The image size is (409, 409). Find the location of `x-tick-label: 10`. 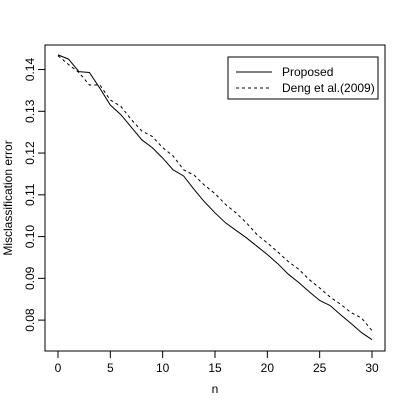

x-tick-label: 10 is located at coordinates (163, 368).